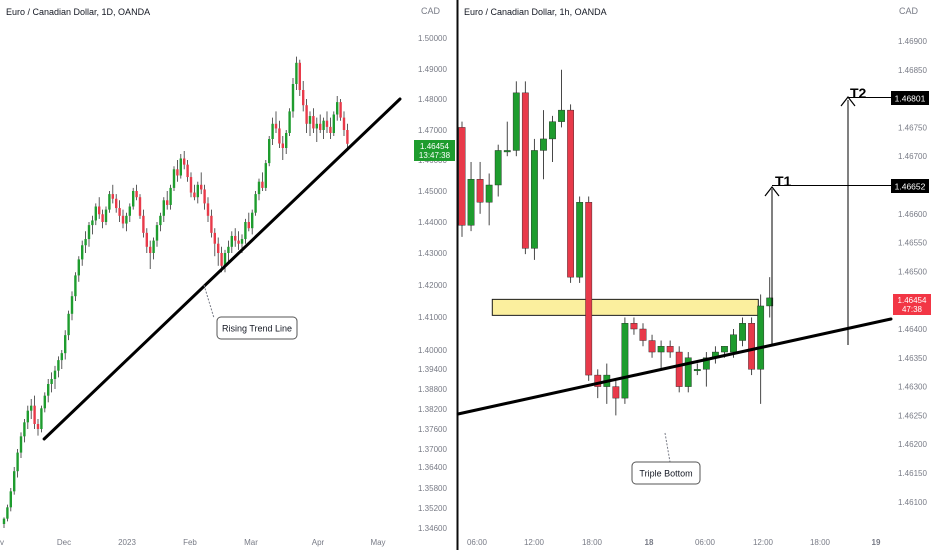 This screenshot has width=932, height=550. Describe the element at coordinates (257, 328) in the screenshot. I see `callout-box` at that location.